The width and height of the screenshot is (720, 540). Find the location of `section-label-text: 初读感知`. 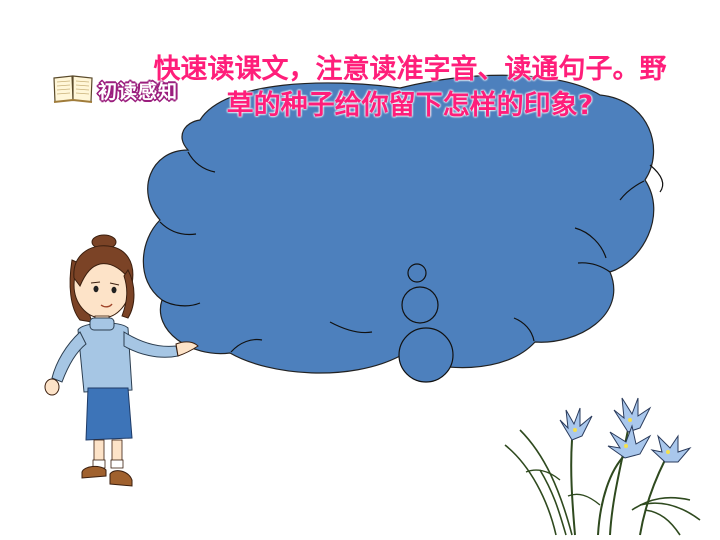

section-label-text: 初读感知 is located at coordinates (138, 91).